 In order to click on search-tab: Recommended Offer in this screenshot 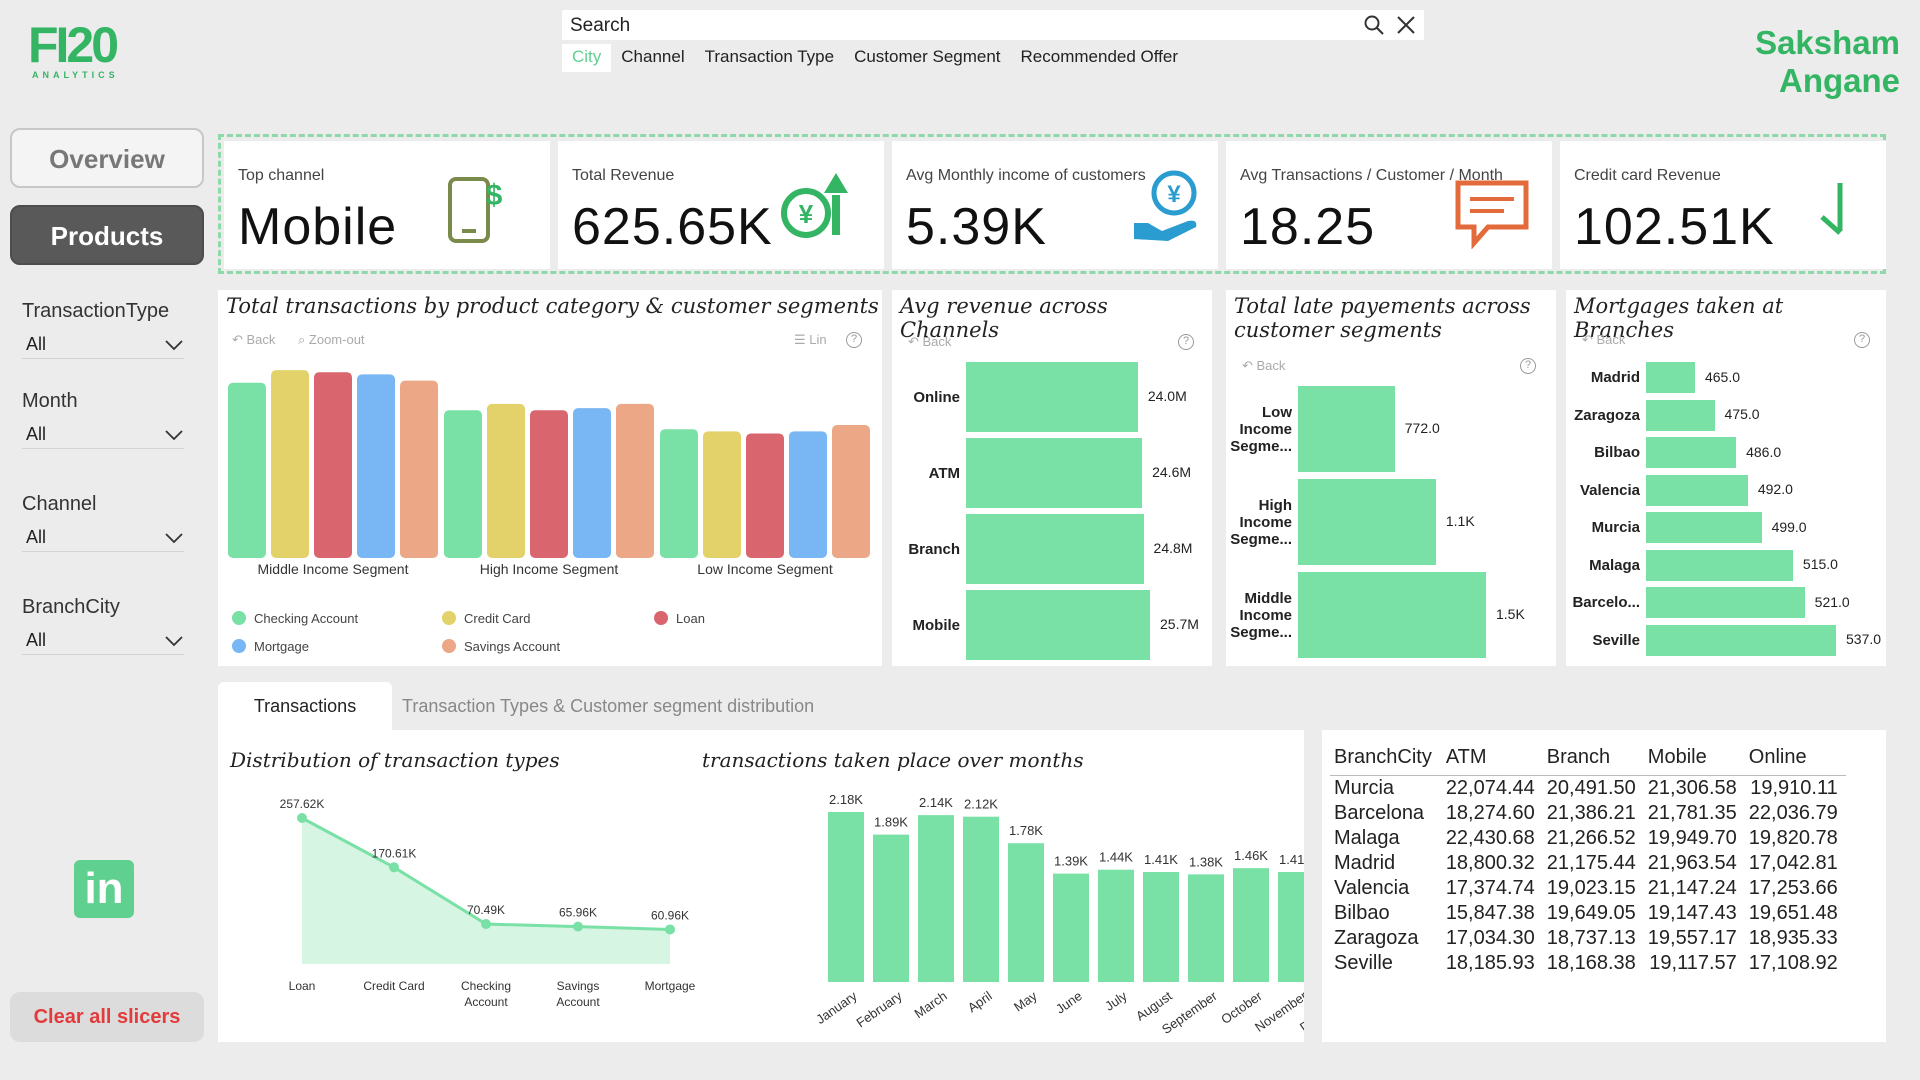, I will do `click(1099, 56)`.